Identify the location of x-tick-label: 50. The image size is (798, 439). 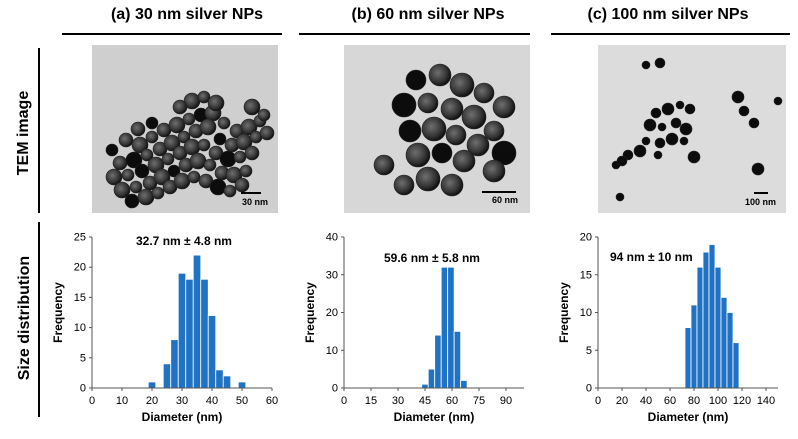
(242, 401).